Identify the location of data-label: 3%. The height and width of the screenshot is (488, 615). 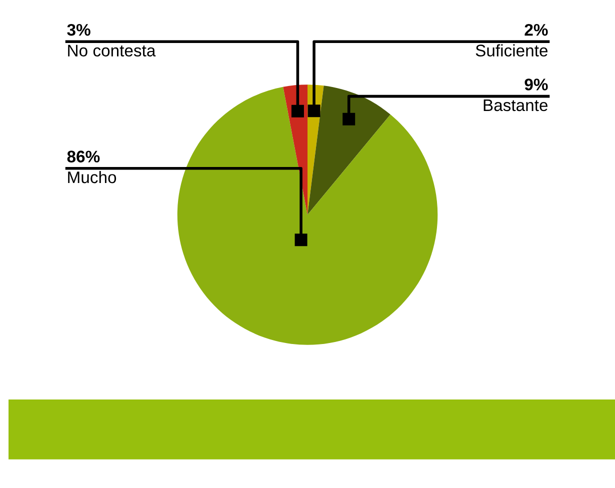
(78, 30).